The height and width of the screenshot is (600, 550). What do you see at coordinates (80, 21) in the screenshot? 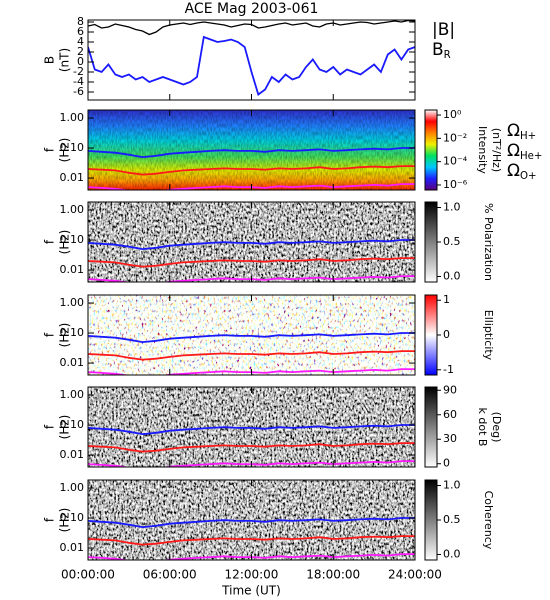
I see `y-tick-label: 8` at bounding box center [80, 21].